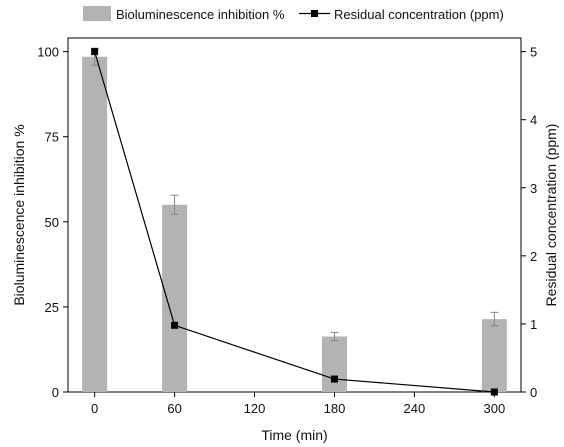  I want to click on y-right-tick-label: 0, so click(533, 392).